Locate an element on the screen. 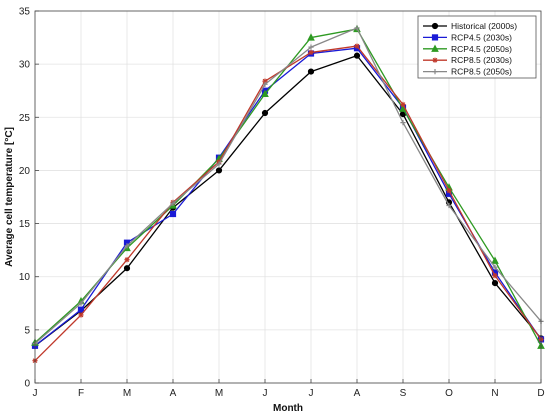 The image size is (550, 418). legend-label: RCP4.5 (2030s) is located at coordinates (481, 37).